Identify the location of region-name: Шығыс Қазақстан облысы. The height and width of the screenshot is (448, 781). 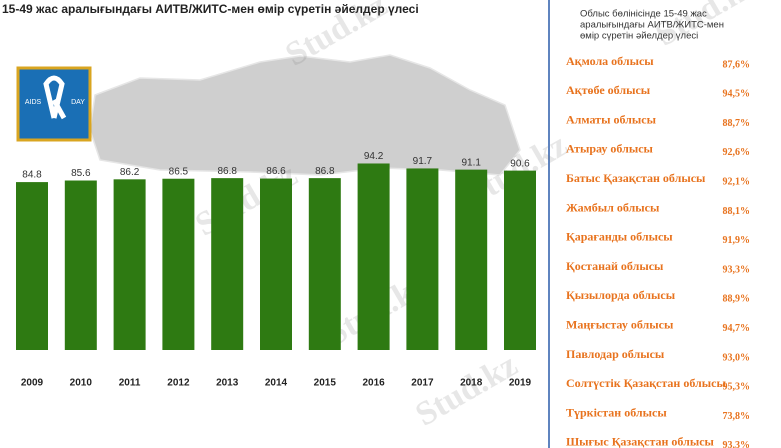
(640, 441).